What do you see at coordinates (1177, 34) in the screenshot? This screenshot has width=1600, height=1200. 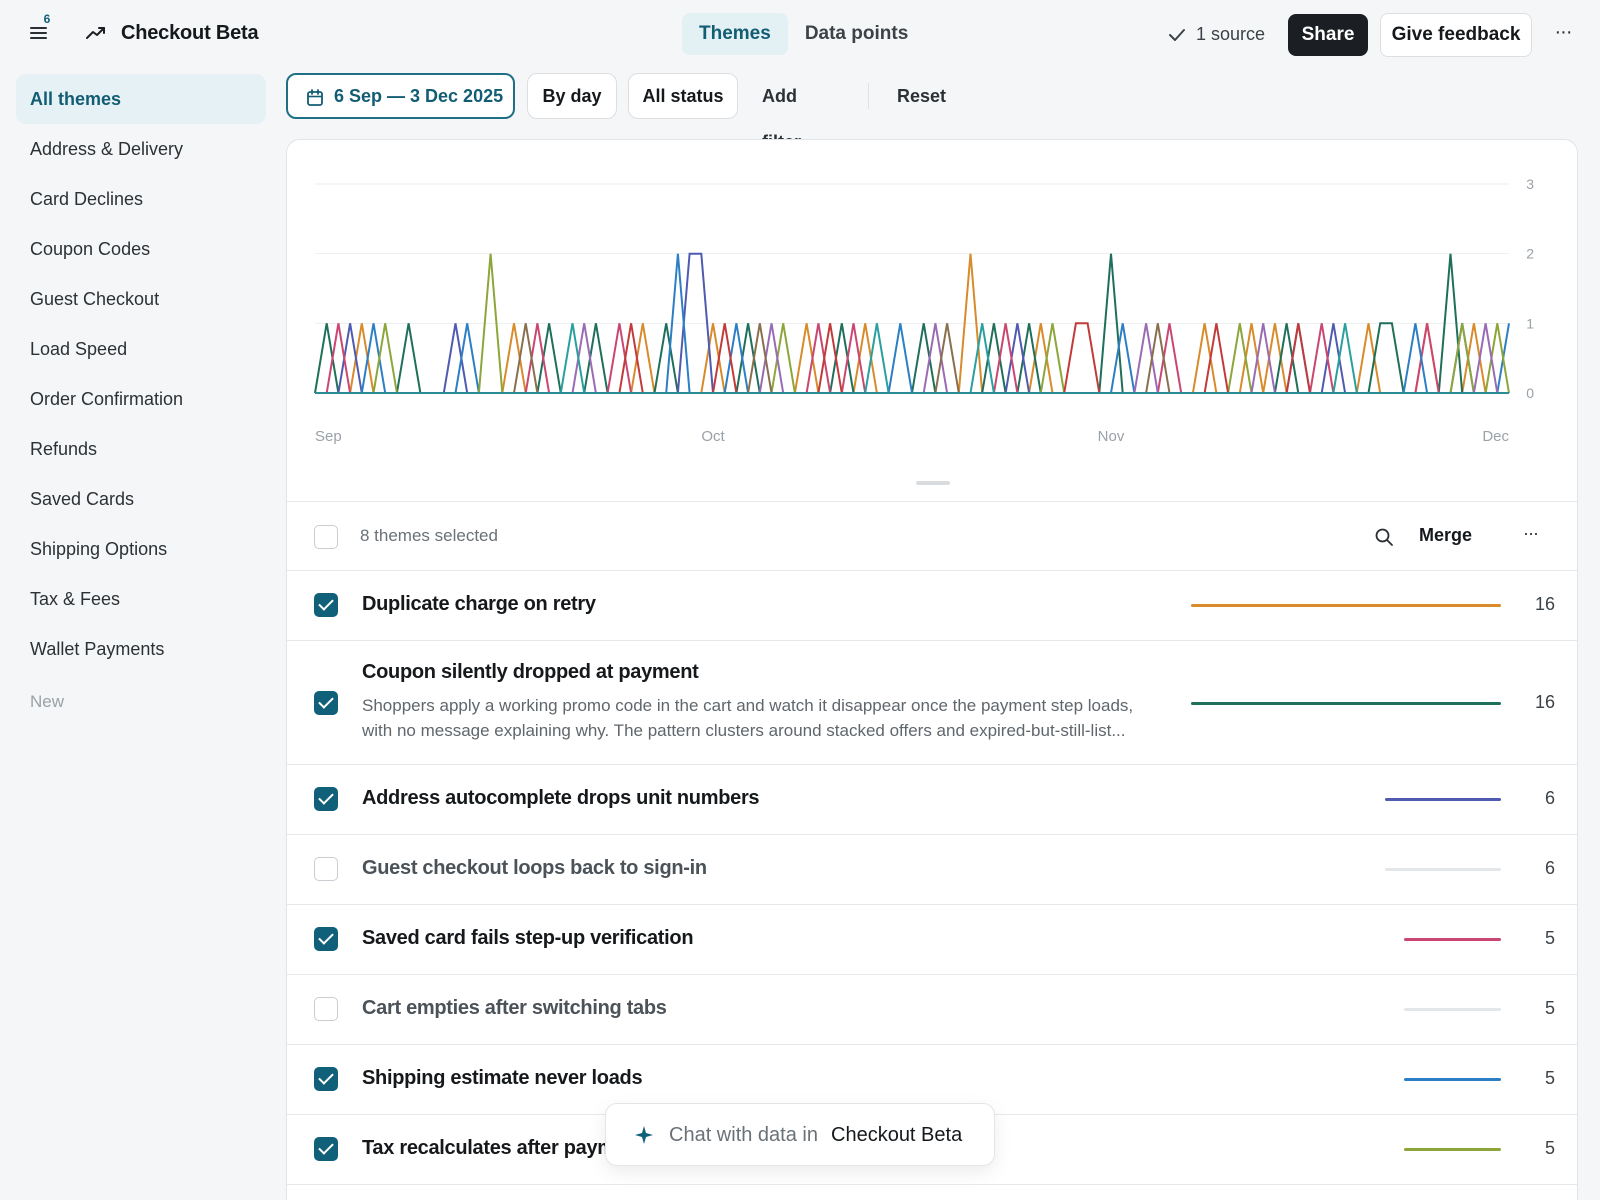 I see `check-icon` at bounding box center [1177, 34].